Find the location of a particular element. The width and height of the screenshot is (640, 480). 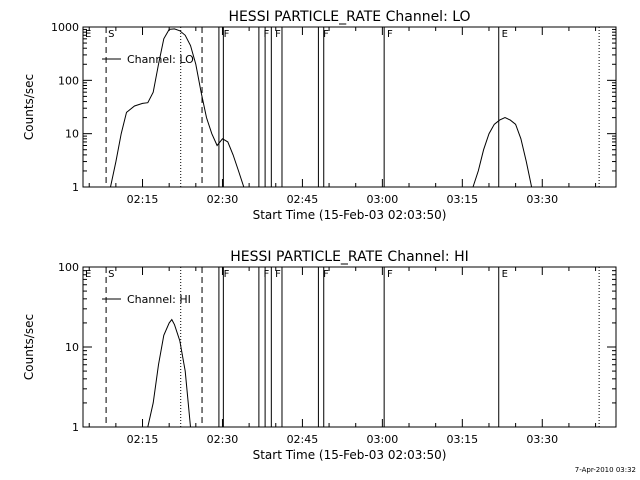

y-tick-label: 1000 is located at coordinates (65, 27).